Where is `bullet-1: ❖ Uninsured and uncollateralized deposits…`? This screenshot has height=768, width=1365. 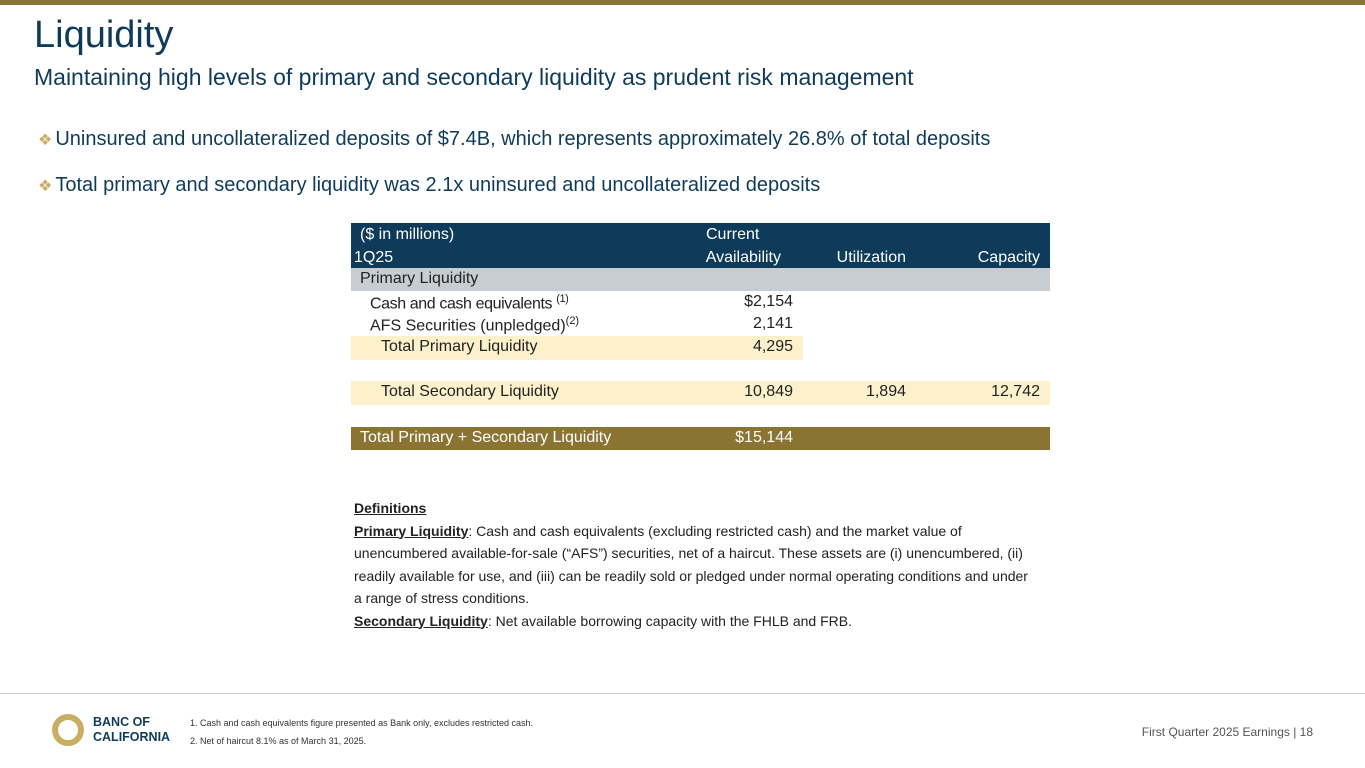 bullet-1: ❖ Uninsured and uncollateralized deposits… is located at coordinates (514, 139).